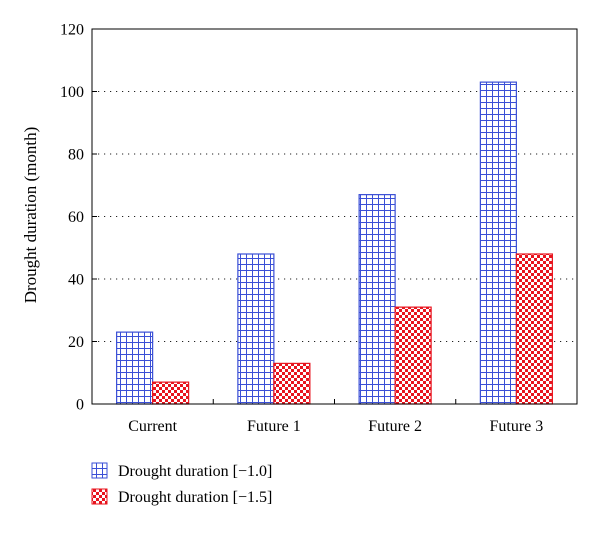  I want to click on y-tick-label: 120, so click(72, 30).